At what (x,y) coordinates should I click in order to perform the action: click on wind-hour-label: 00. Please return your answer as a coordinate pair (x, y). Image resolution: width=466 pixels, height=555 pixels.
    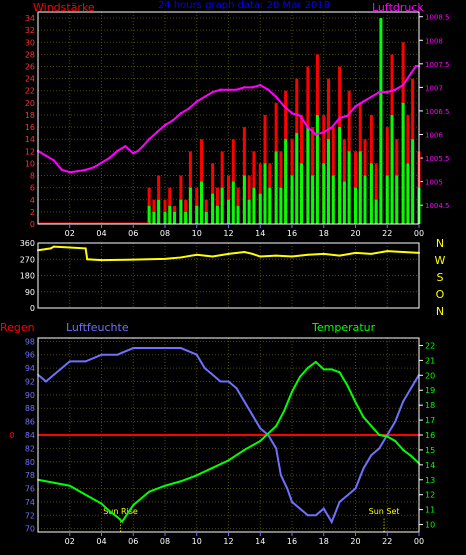
    Looking at the image, I should click on (419, 233).